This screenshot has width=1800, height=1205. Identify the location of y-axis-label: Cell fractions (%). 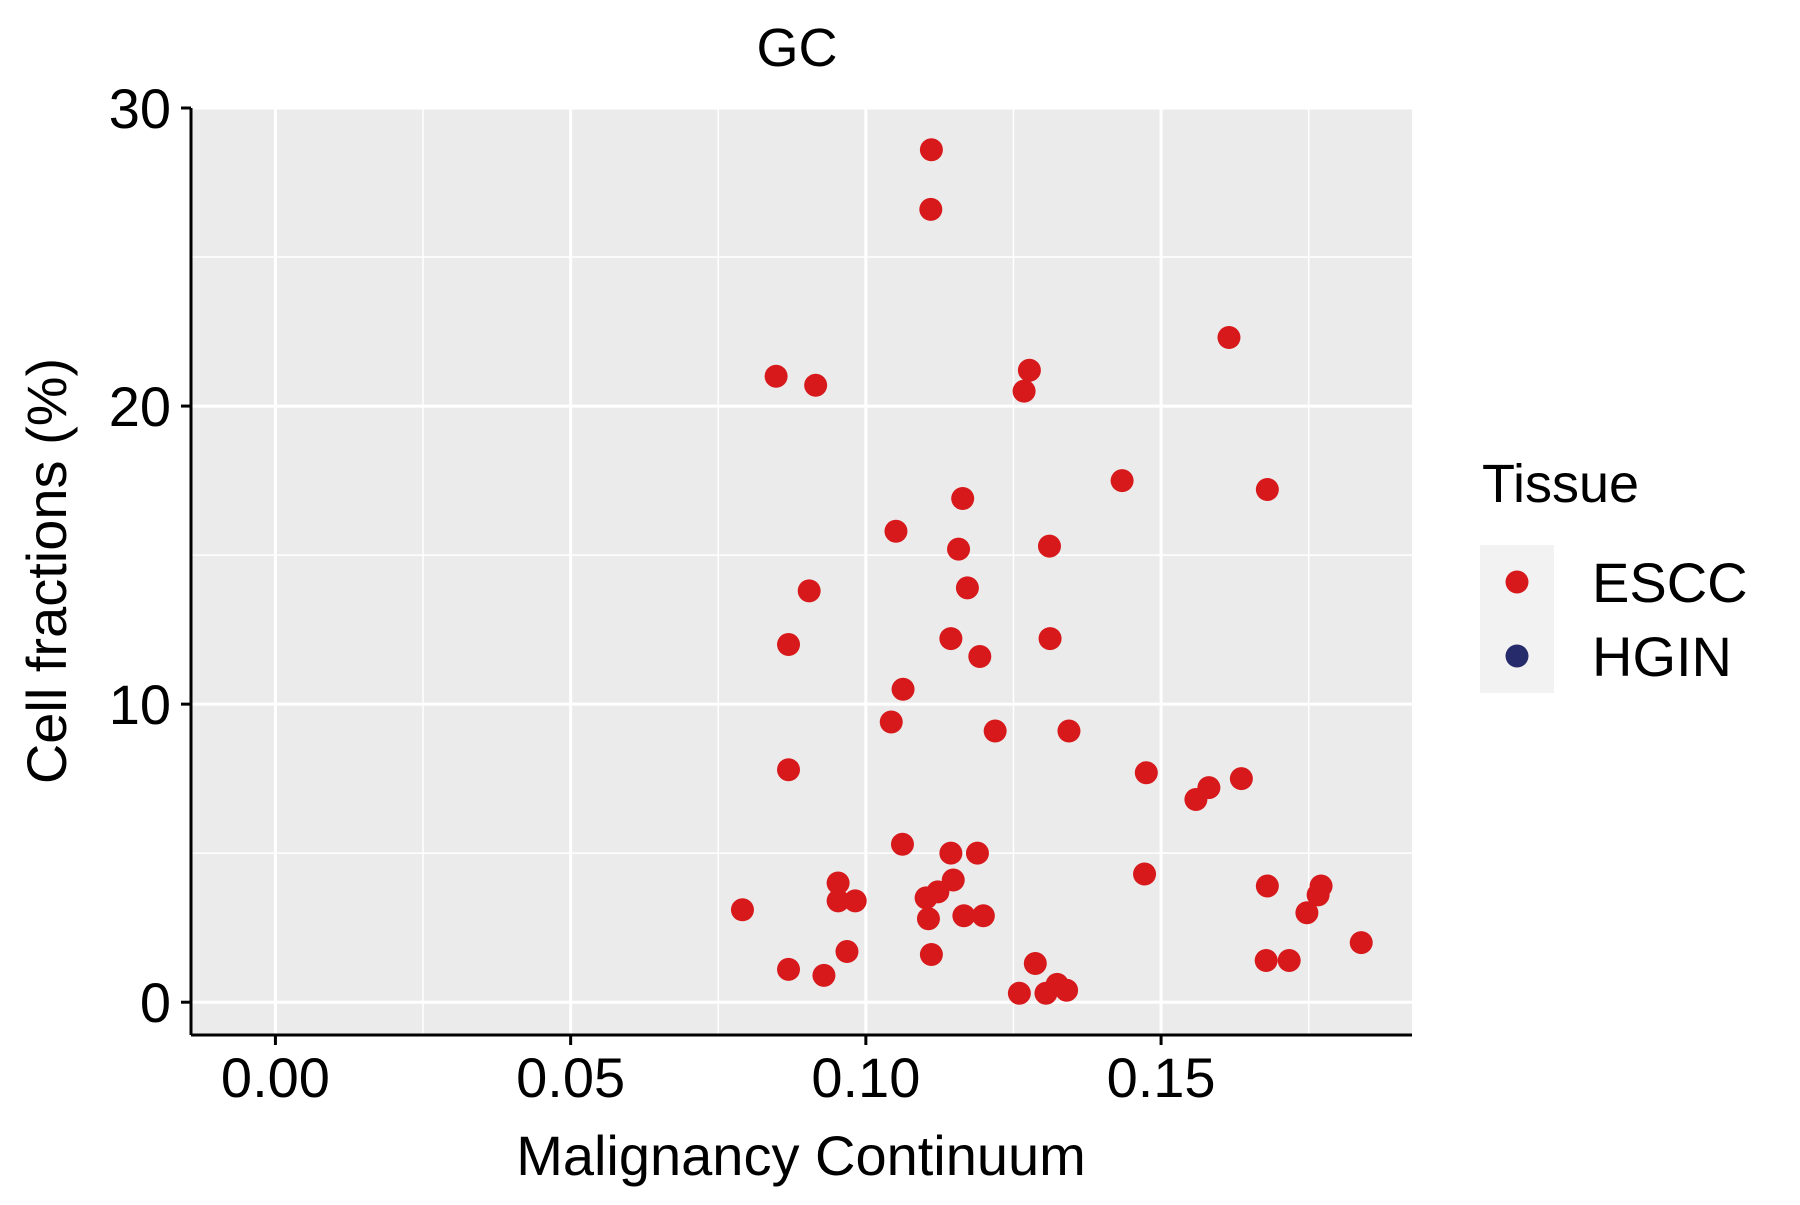
(46, 571).